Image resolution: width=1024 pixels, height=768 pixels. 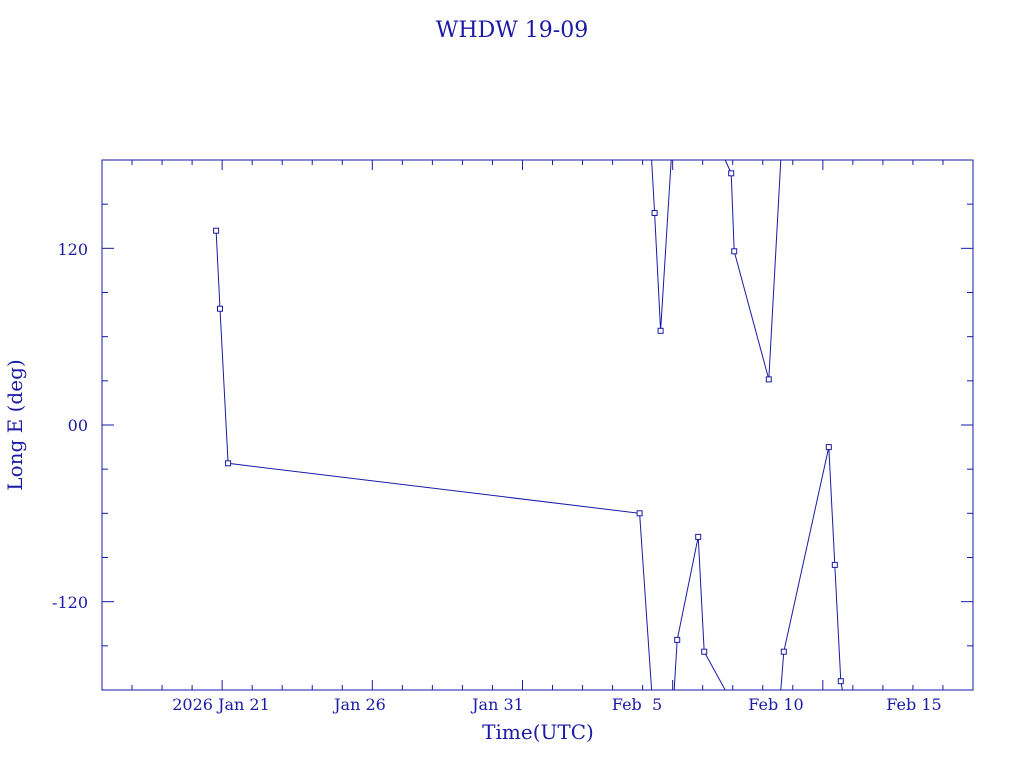 I want to click on chart-title: WHDW 19-09, so click(x=512, y=30).